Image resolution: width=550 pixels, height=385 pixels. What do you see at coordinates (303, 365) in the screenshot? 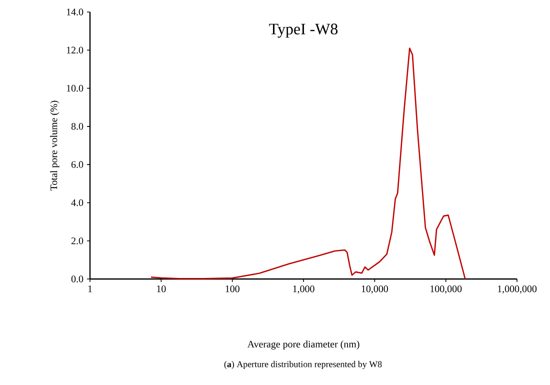
I see `text: (a) Aperture distribution represented by W8` at bounding box center [303, 365].